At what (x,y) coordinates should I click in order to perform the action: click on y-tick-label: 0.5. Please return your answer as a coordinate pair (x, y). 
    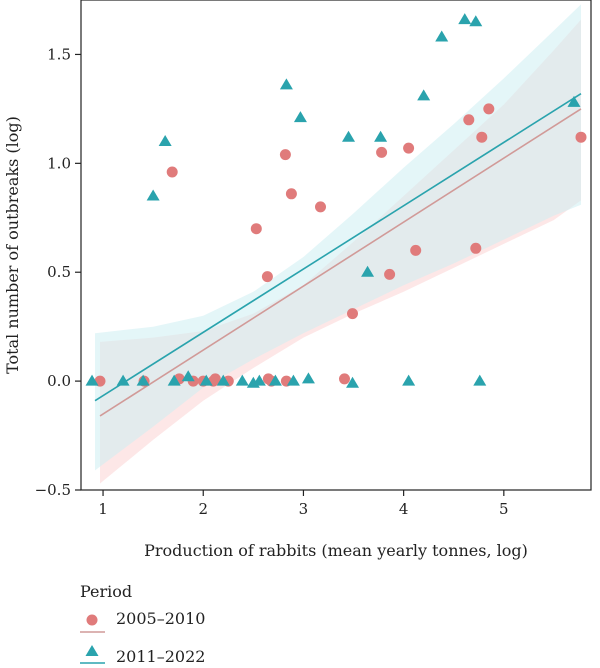
    Looking at the image, I should click on (59, 272).